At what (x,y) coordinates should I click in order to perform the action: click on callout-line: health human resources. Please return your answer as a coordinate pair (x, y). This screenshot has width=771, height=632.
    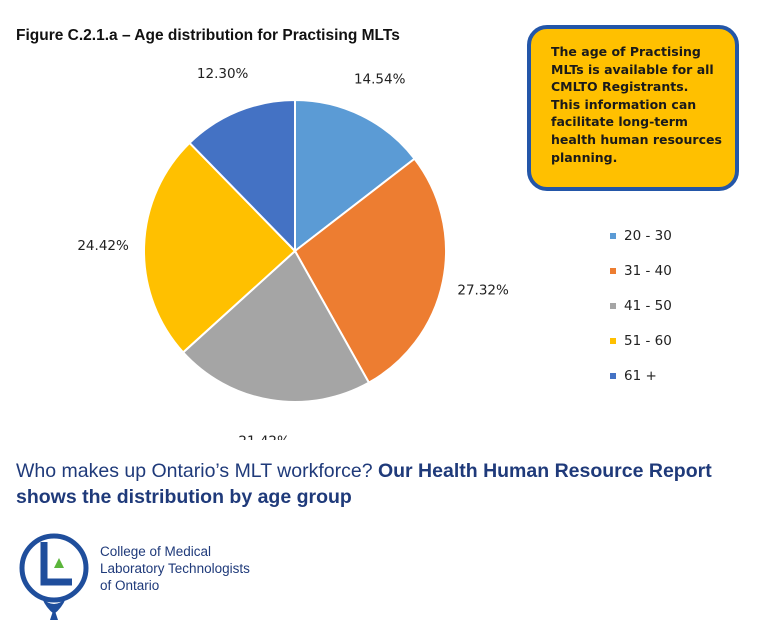
    Looking at the image, I should click on (636, 139).